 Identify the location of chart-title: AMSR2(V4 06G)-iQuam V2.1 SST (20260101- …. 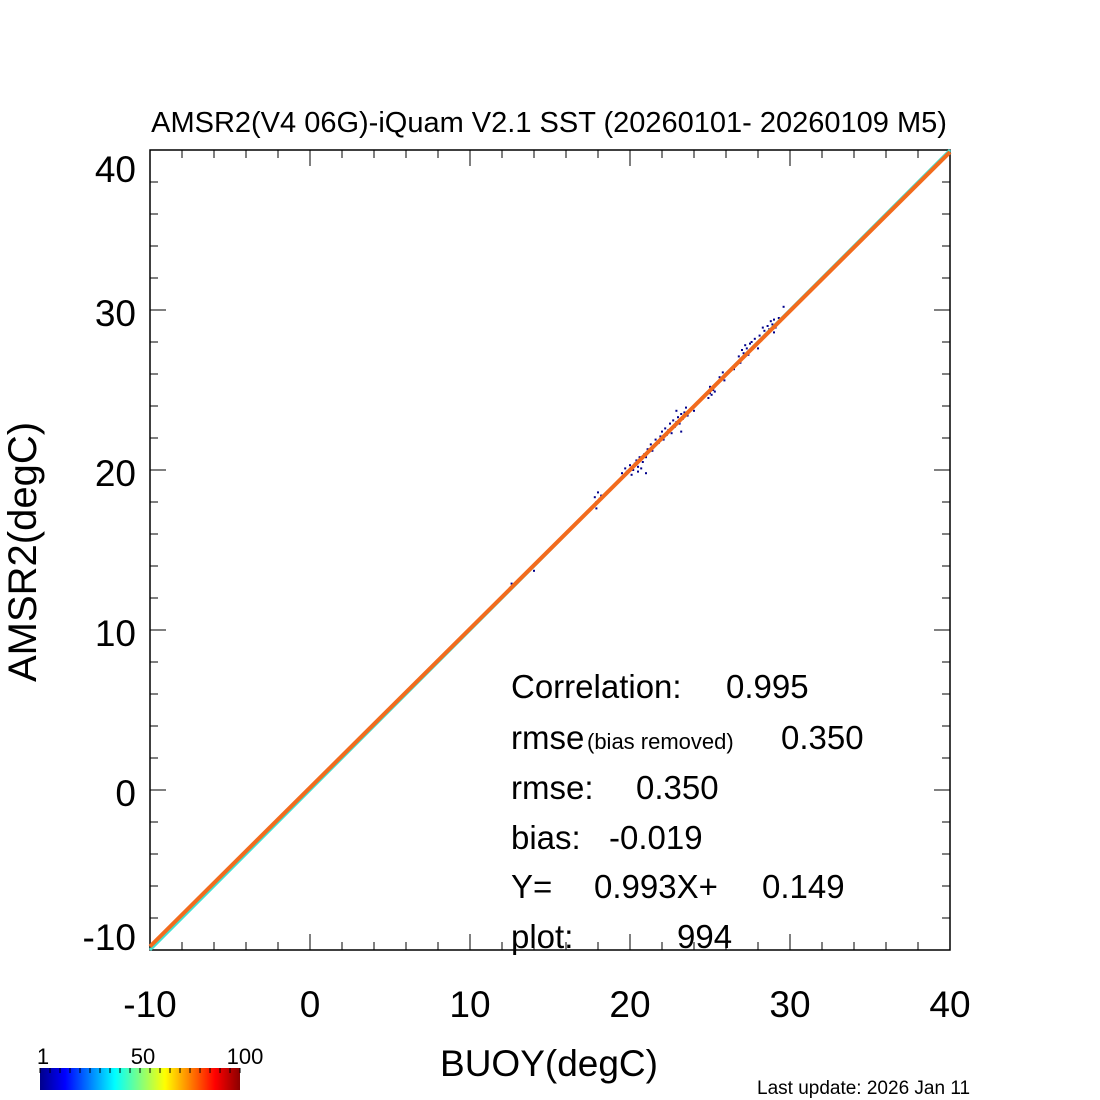
(549, 123).